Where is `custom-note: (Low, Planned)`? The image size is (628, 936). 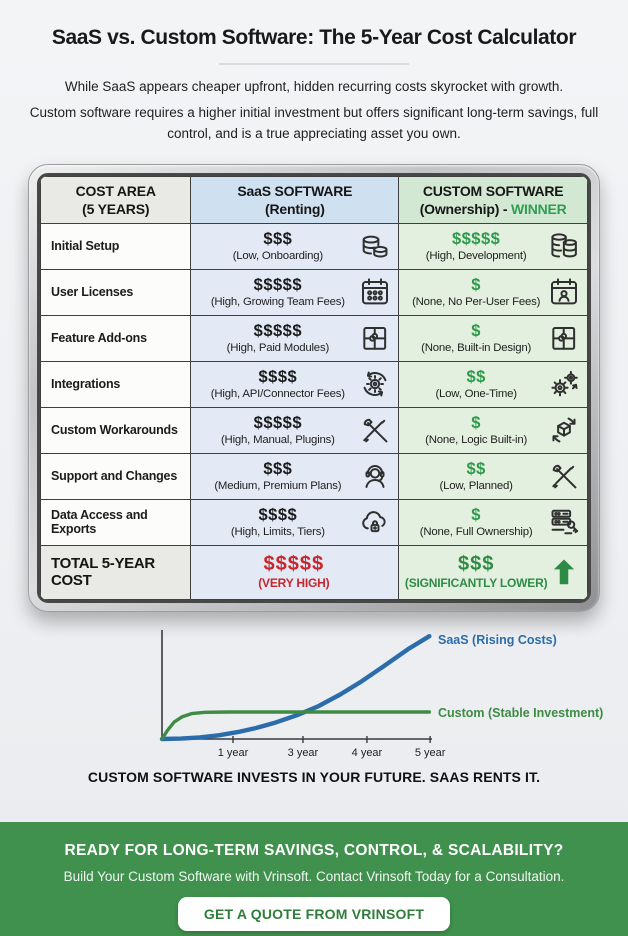 custom-note: (Low, Planned) is located at coordinates (476, 485).